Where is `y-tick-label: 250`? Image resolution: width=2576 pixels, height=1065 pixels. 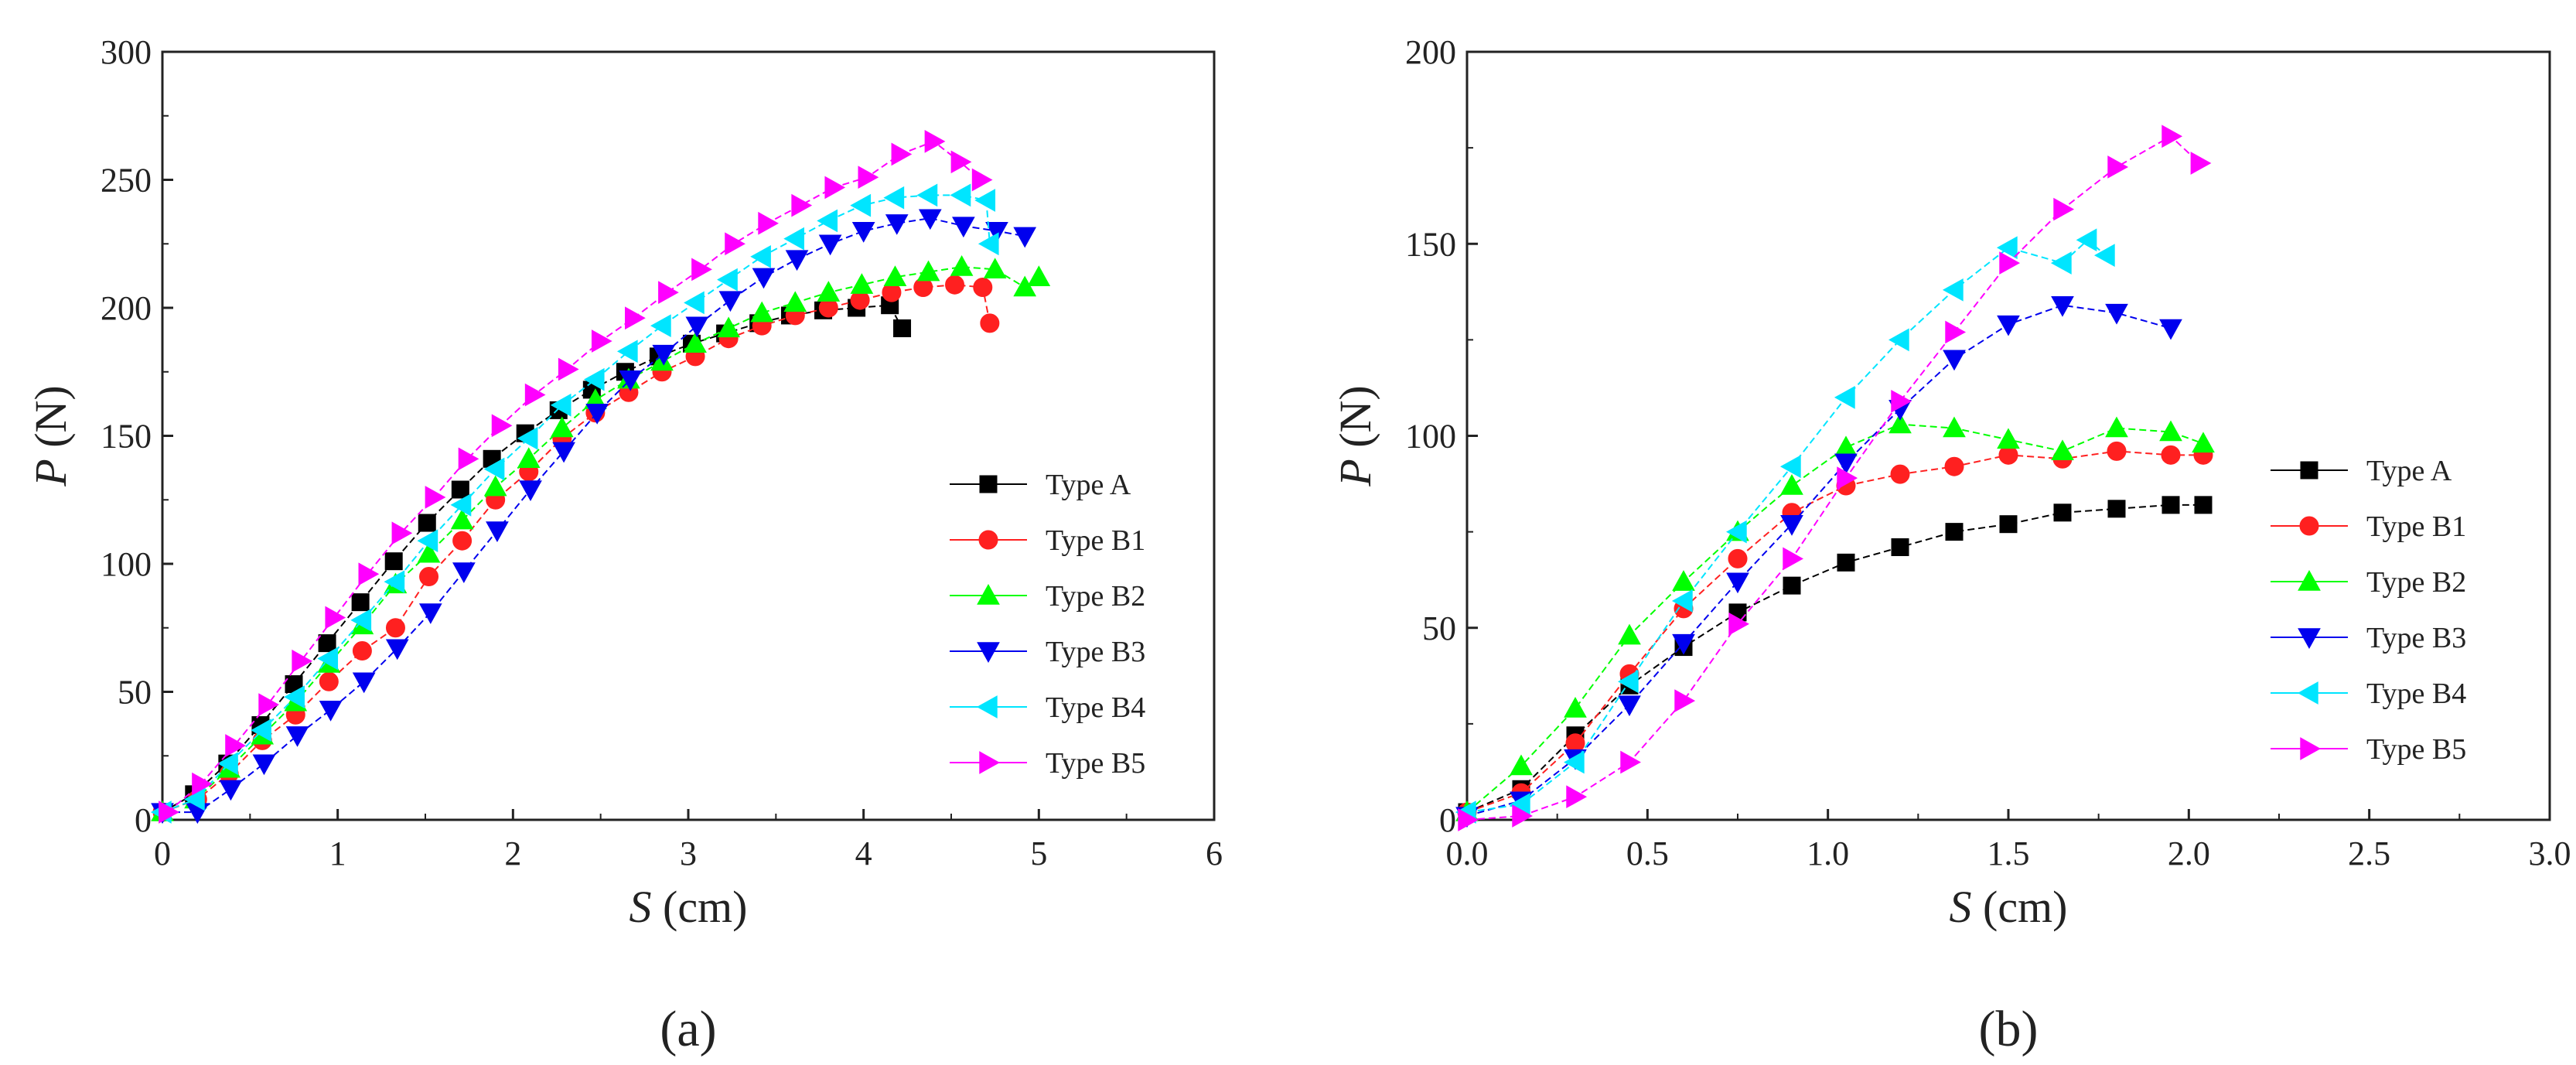 y-tick-label: 250 is located at coordinates (126, 181).